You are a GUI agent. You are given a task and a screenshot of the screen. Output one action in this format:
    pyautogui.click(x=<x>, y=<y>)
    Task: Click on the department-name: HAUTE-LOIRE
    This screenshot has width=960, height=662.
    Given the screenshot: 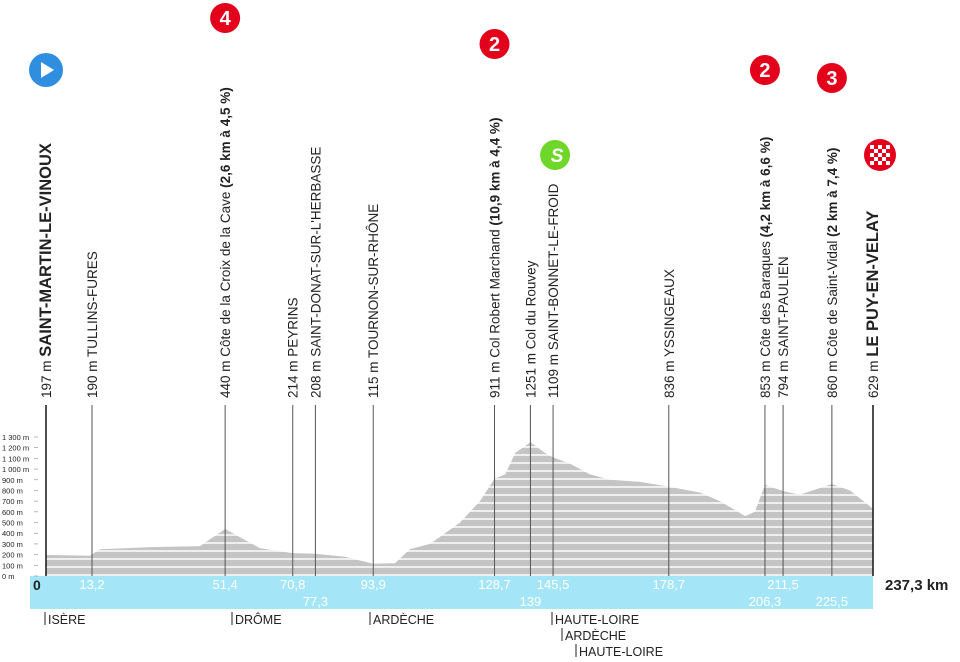 What is the action you would take?
    pyautogui.click(x=597, y=620)
    